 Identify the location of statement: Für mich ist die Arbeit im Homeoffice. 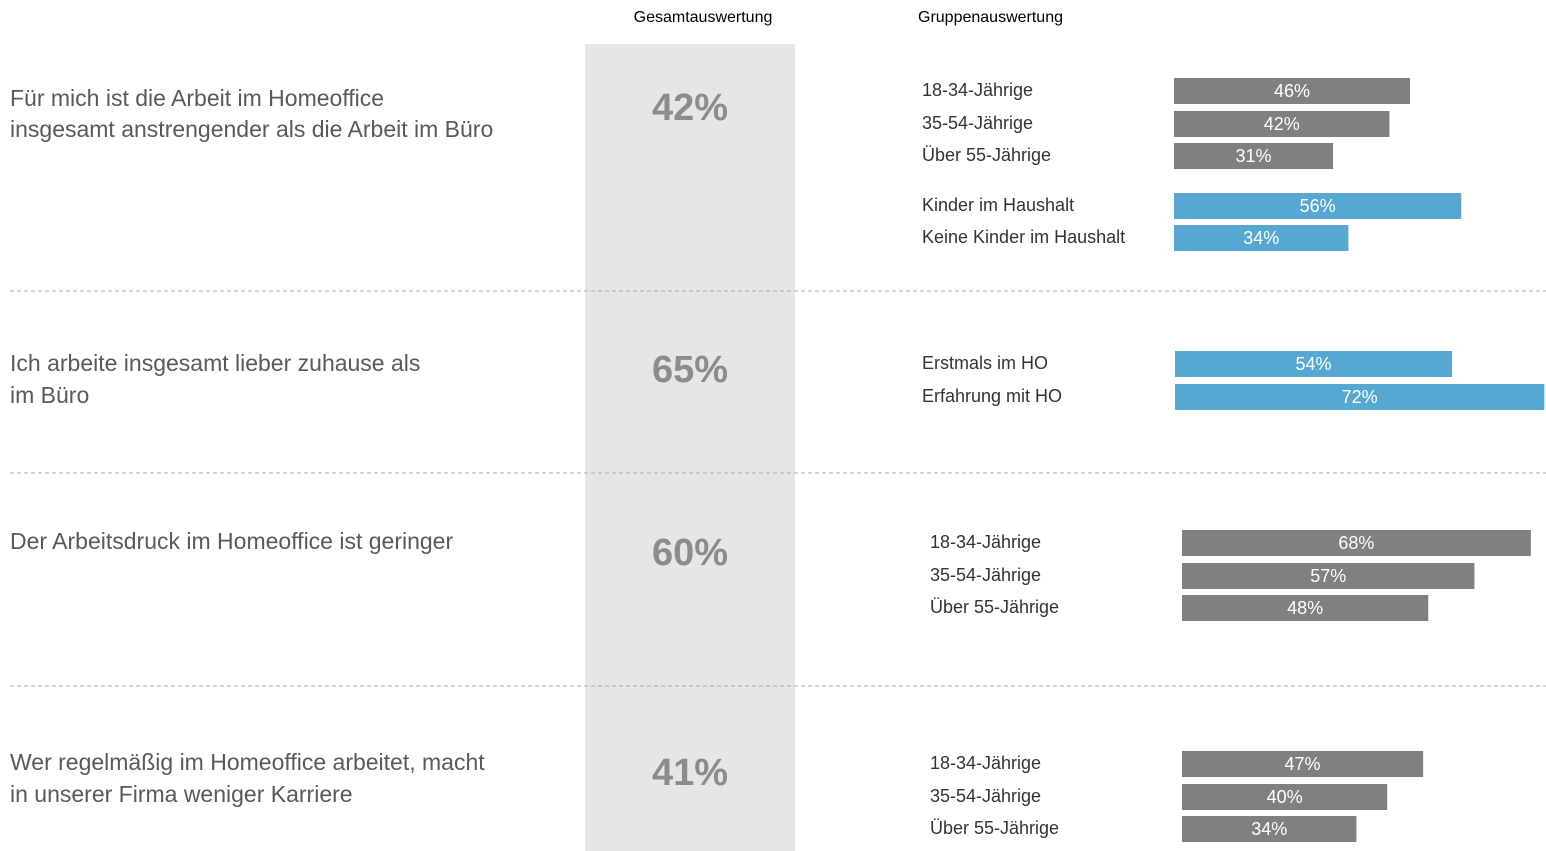
(197, 98).